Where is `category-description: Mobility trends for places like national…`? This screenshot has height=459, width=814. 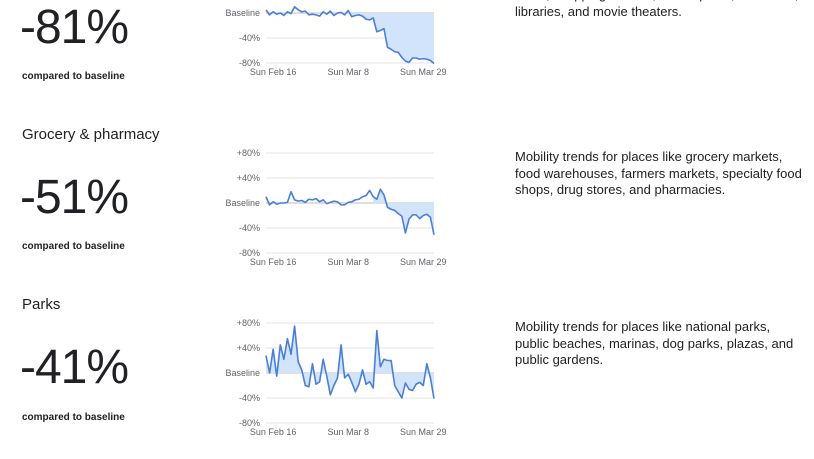 category-description: Mobility trends for places like national… is located at coordinates (654, 343).